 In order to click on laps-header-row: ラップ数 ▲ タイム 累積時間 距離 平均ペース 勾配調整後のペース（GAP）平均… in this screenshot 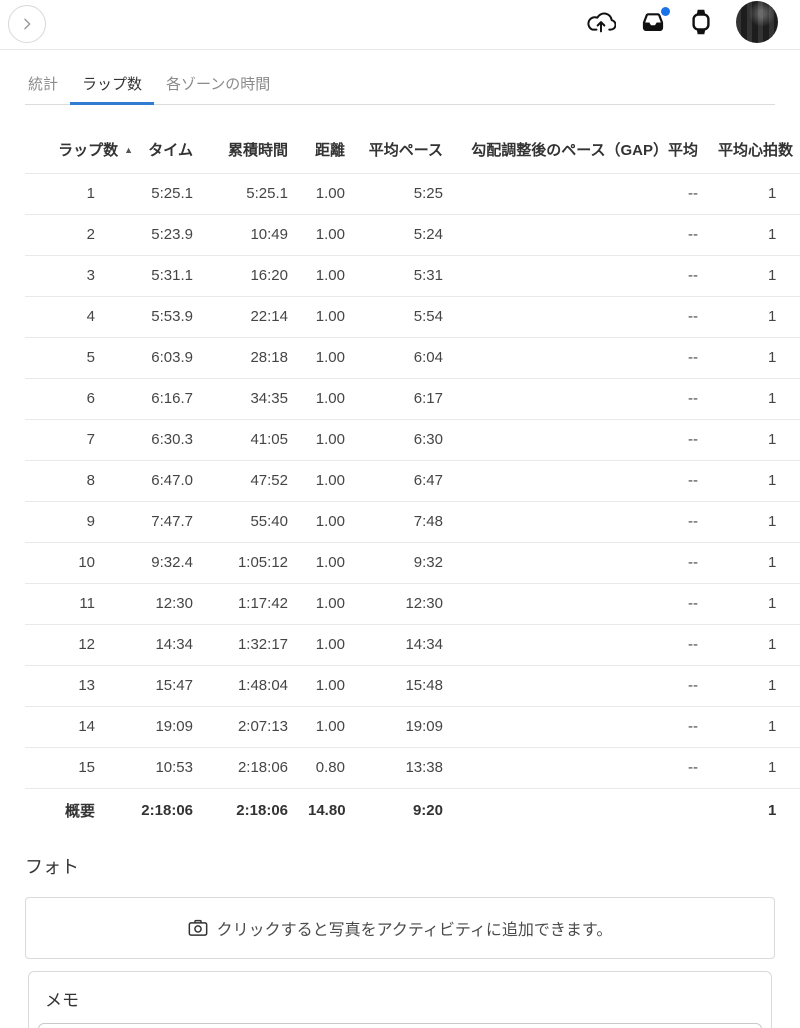, I will do `click(412, 149)`.